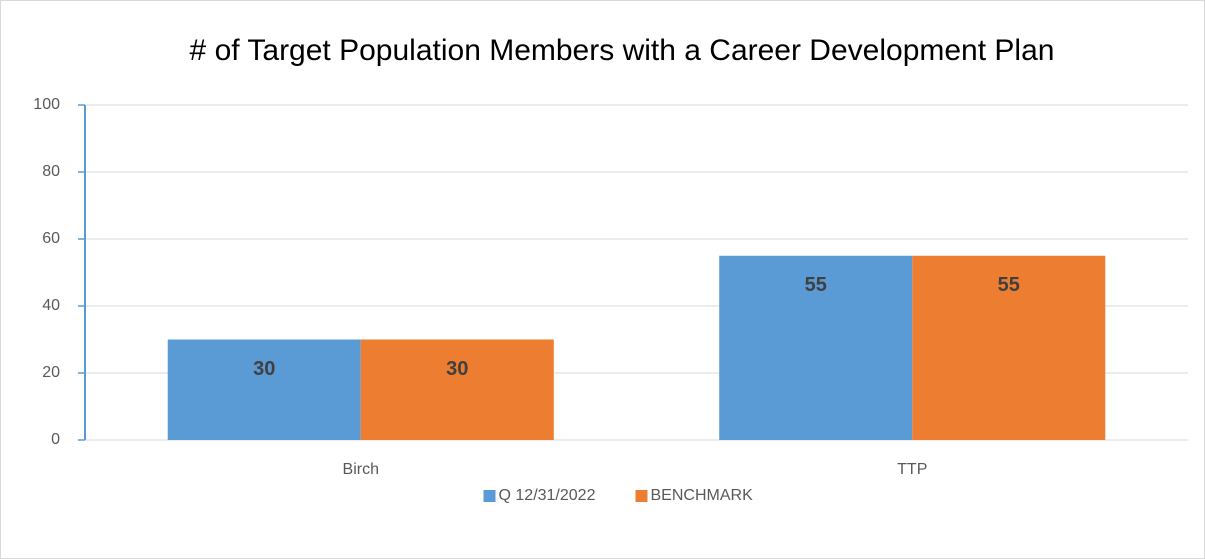  I want to click on legend-label: BENCHMARK, so click(702, 495).